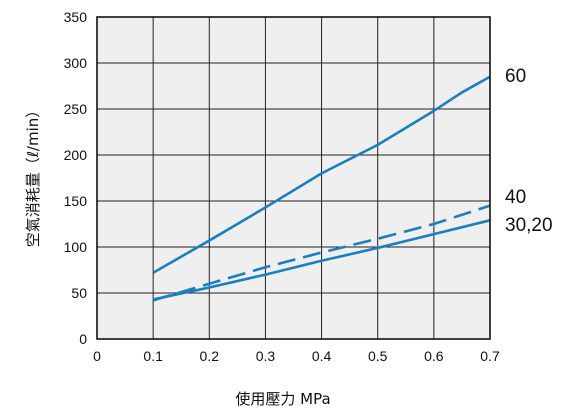 The image size is (567, 414). What do you see at coordinates (79, 293) in the screenshot?
I see `y-tick-label: 50` at bounding box center [79, 293].